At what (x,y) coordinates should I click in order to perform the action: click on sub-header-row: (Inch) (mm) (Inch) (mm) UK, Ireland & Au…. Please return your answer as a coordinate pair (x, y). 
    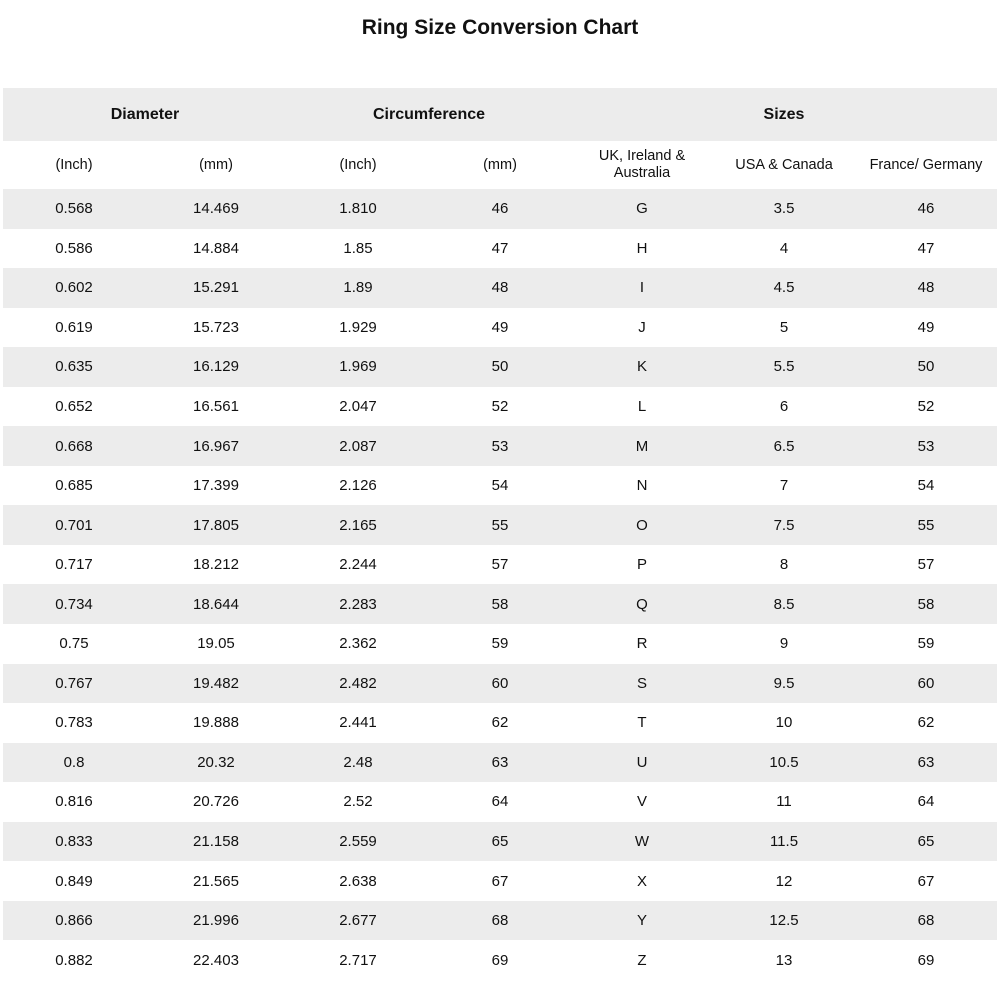
    Looking at the image, I should click on (500, 165).